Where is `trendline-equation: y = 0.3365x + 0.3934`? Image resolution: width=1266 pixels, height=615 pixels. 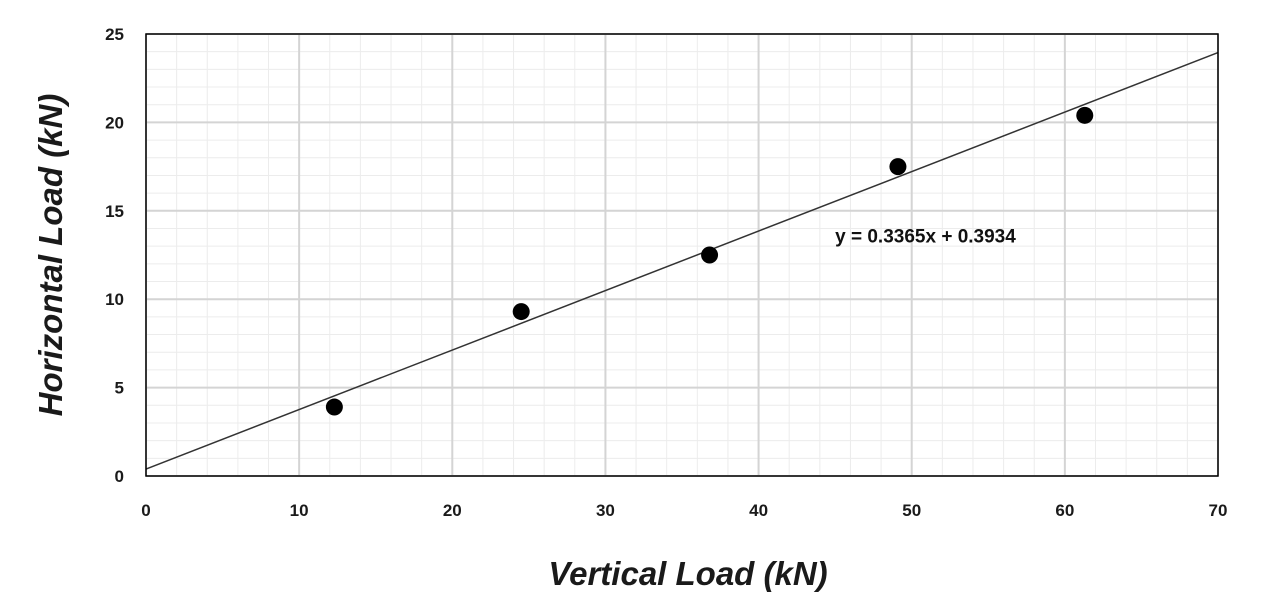
trendline-equation: y = 0.3365x + 0.3934 is located at coordinates (925, 237).